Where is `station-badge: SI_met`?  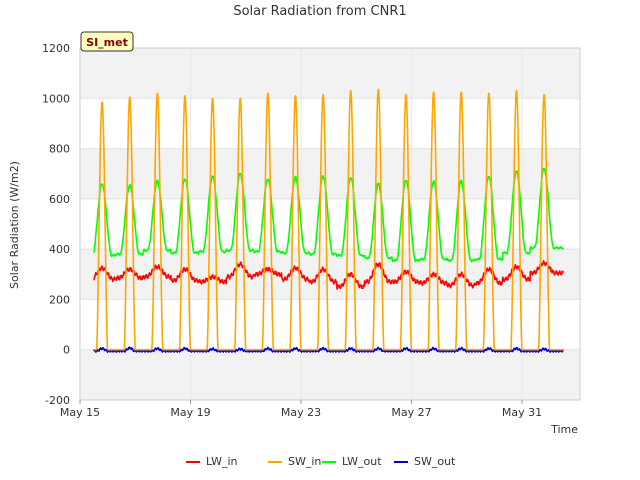 station-badge: SI_met is located at coordinates (107, 41).